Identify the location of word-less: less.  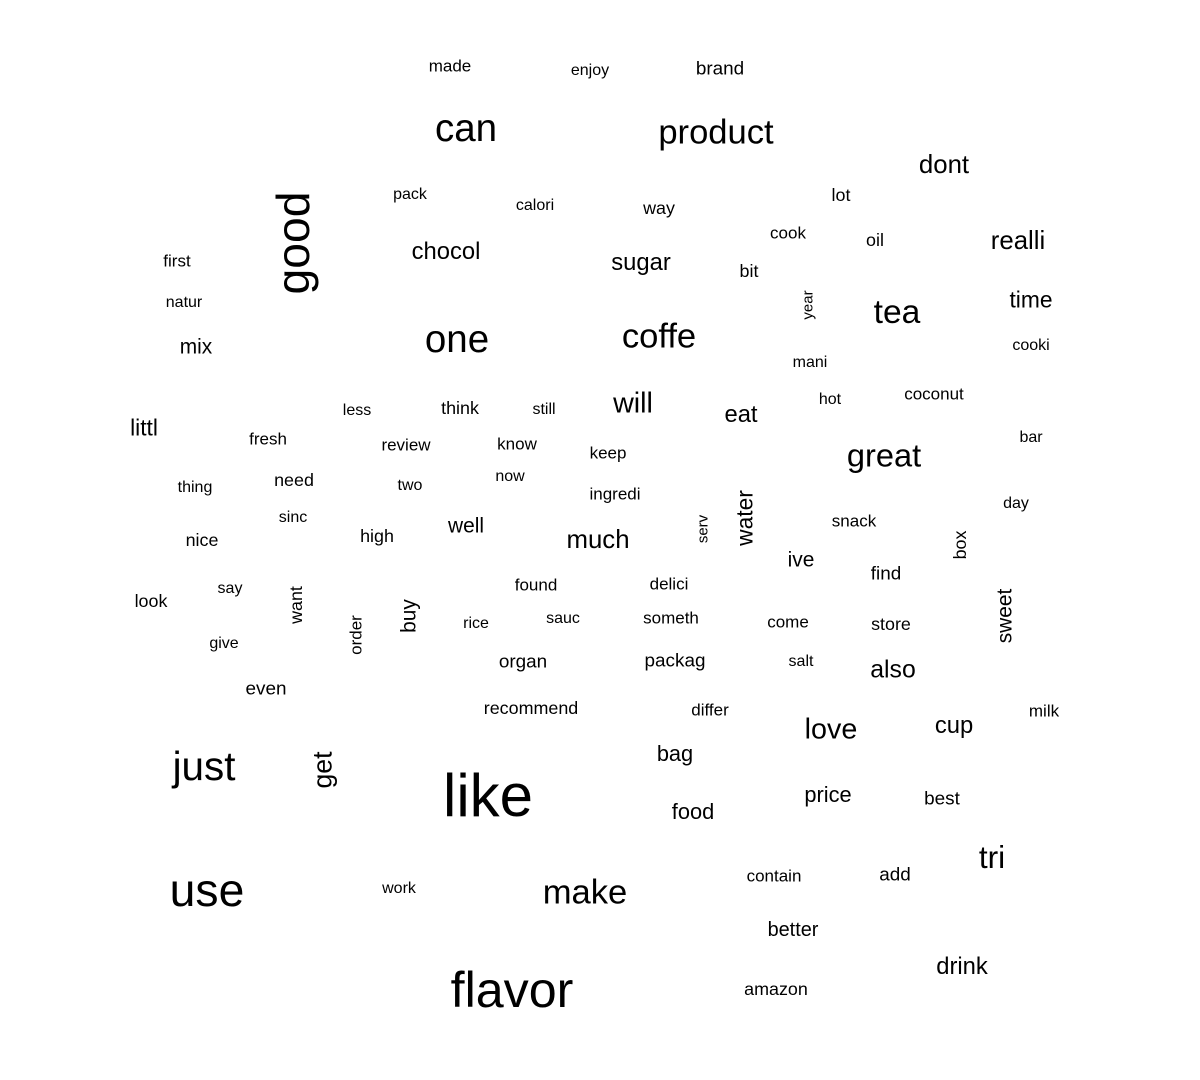
(357, 410).